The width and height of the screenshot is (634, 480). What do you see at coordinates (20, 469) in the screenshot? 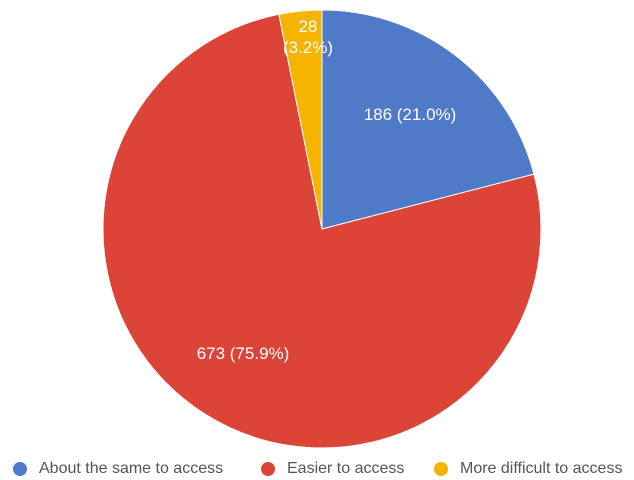
I see `legend-swatch-about-the-same` at bounding box center [20, 469].